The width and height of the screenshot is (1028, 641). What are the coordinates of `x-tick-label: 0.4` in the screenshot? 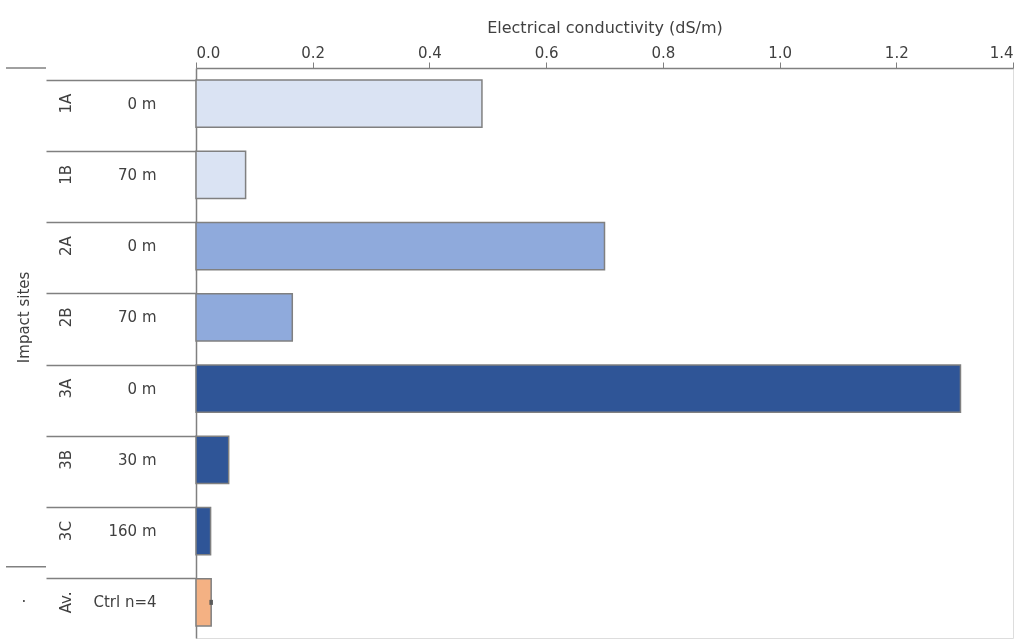 It's located at (430, 52).